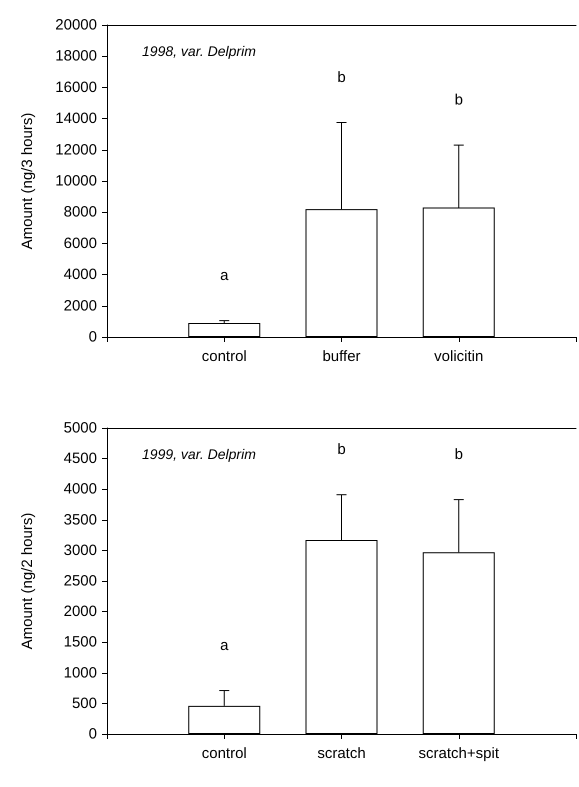 The image size is (579, 787). Describe the element at coordinates (80, 459) in the screenshot. I see `y-tick-label: 4500` at that location.